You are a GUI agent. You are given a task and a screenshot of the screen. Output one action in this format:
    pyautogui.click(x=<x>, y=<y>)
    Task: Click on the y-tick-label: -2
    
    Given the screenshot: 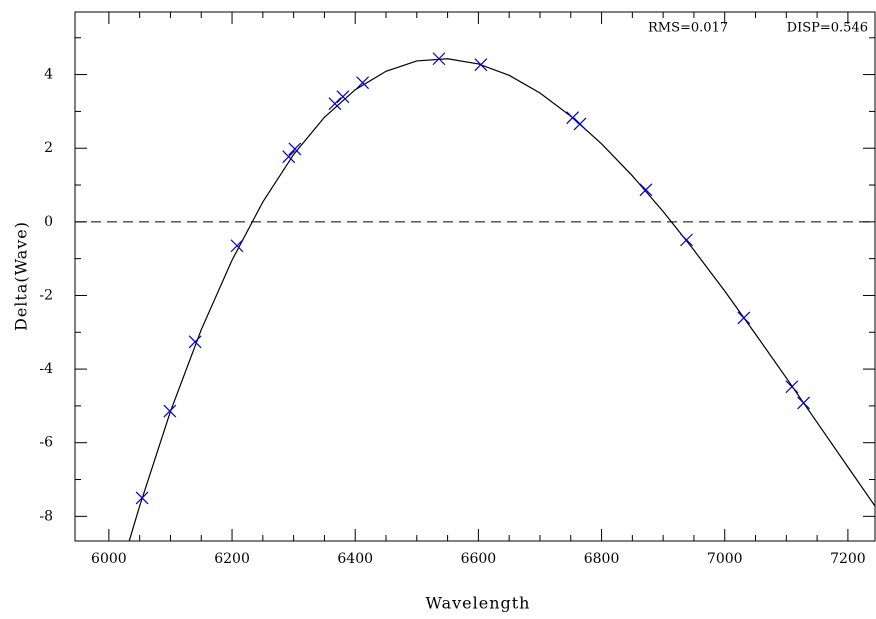 What is the action you would take?
    pyautogui.click(x=46, y=295)
    